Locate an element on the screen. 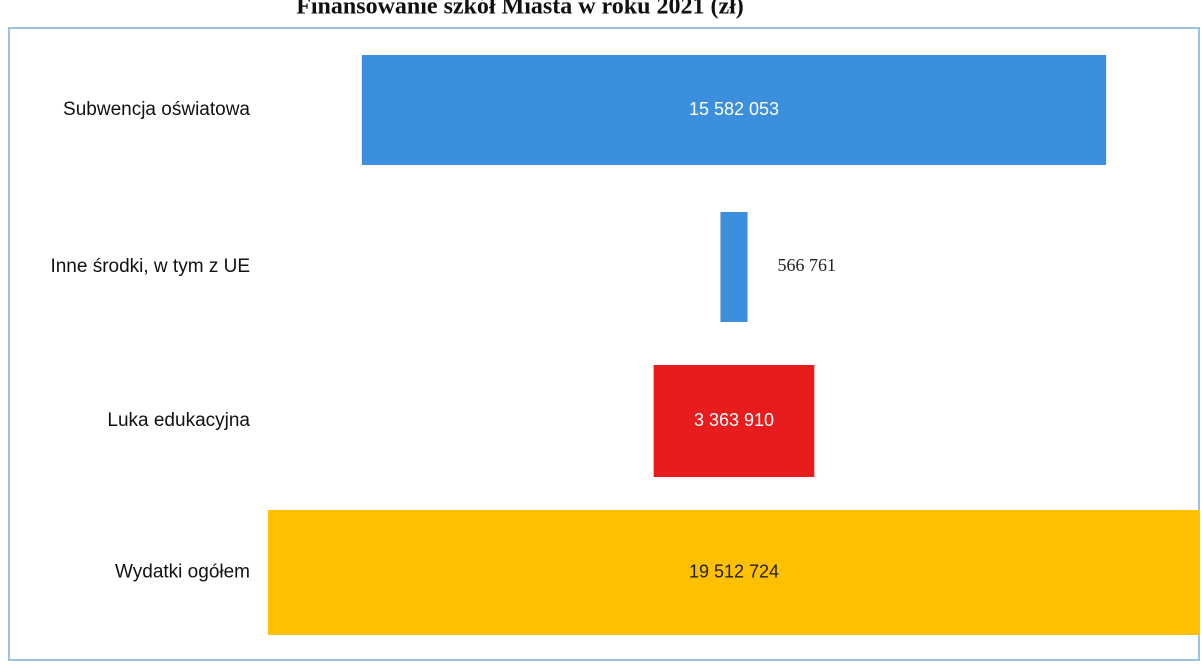  value-label: 15 582 053 is located at coordinates (734, 109).